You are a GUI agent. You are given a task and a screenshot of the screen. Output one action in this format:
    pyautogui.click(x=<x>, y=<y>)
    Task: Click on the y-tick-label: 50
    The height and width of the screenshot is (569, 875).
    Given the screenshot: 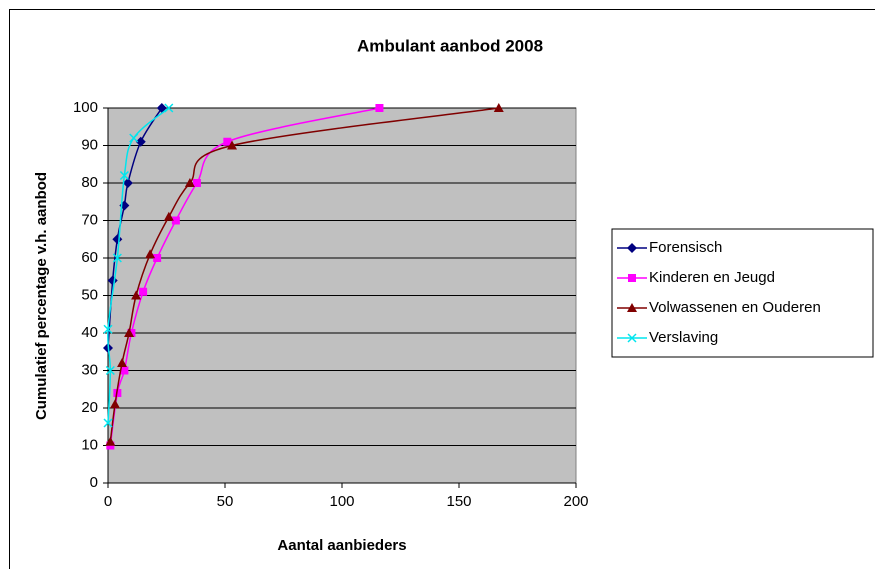 What is the action you would take?
    pyautogui.click(x=89, y=294)
    